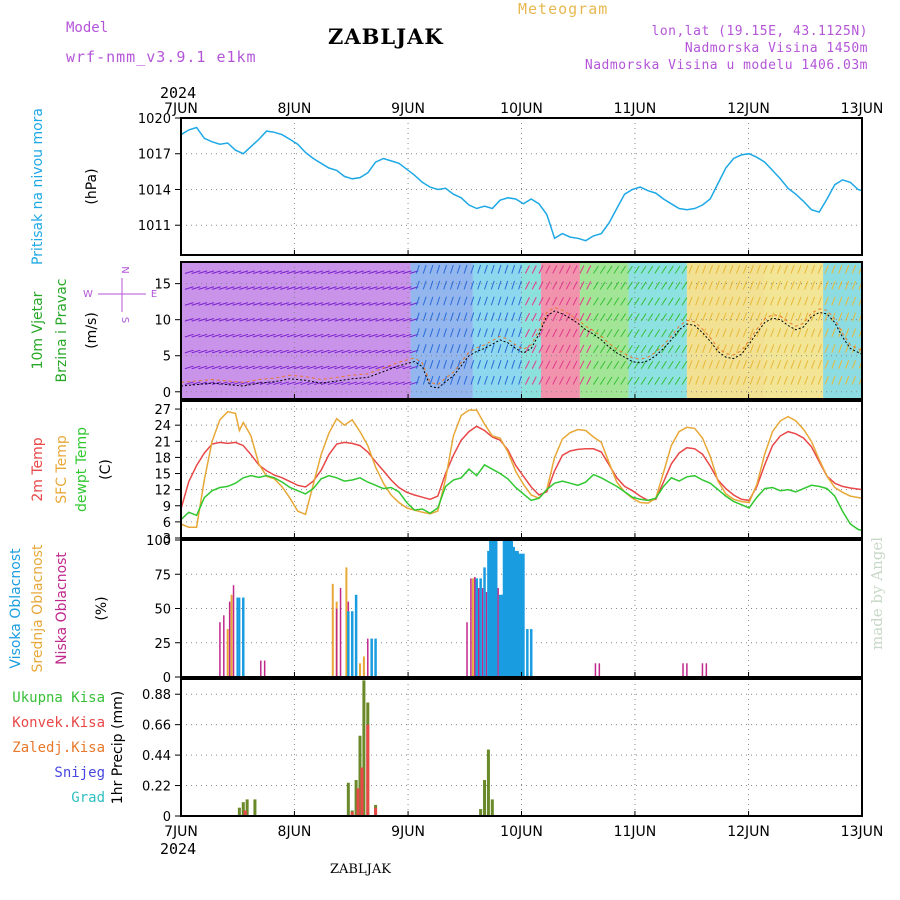 The width and height of the screenshot is (900, 900). I want to click on panel-frame-cloud, so click(521, 608).